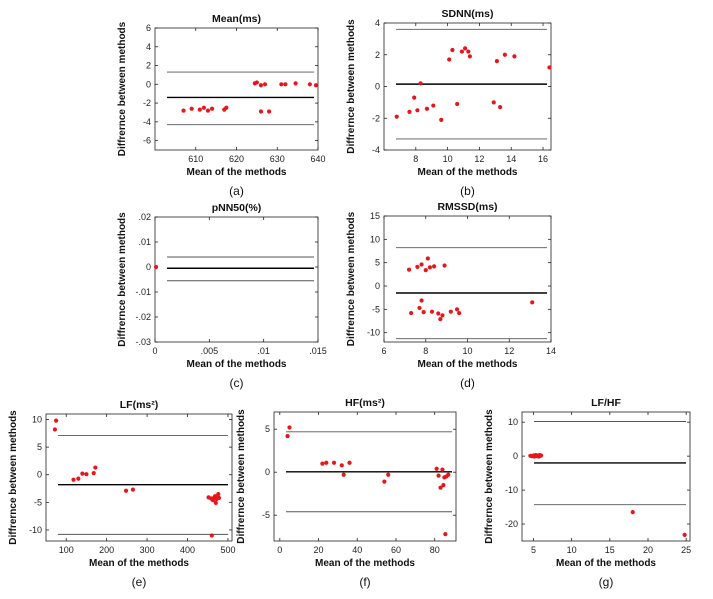  Describe the element at coordinates (533, 550) in the screenshot. I see `x-tick-label: 5` at that location.